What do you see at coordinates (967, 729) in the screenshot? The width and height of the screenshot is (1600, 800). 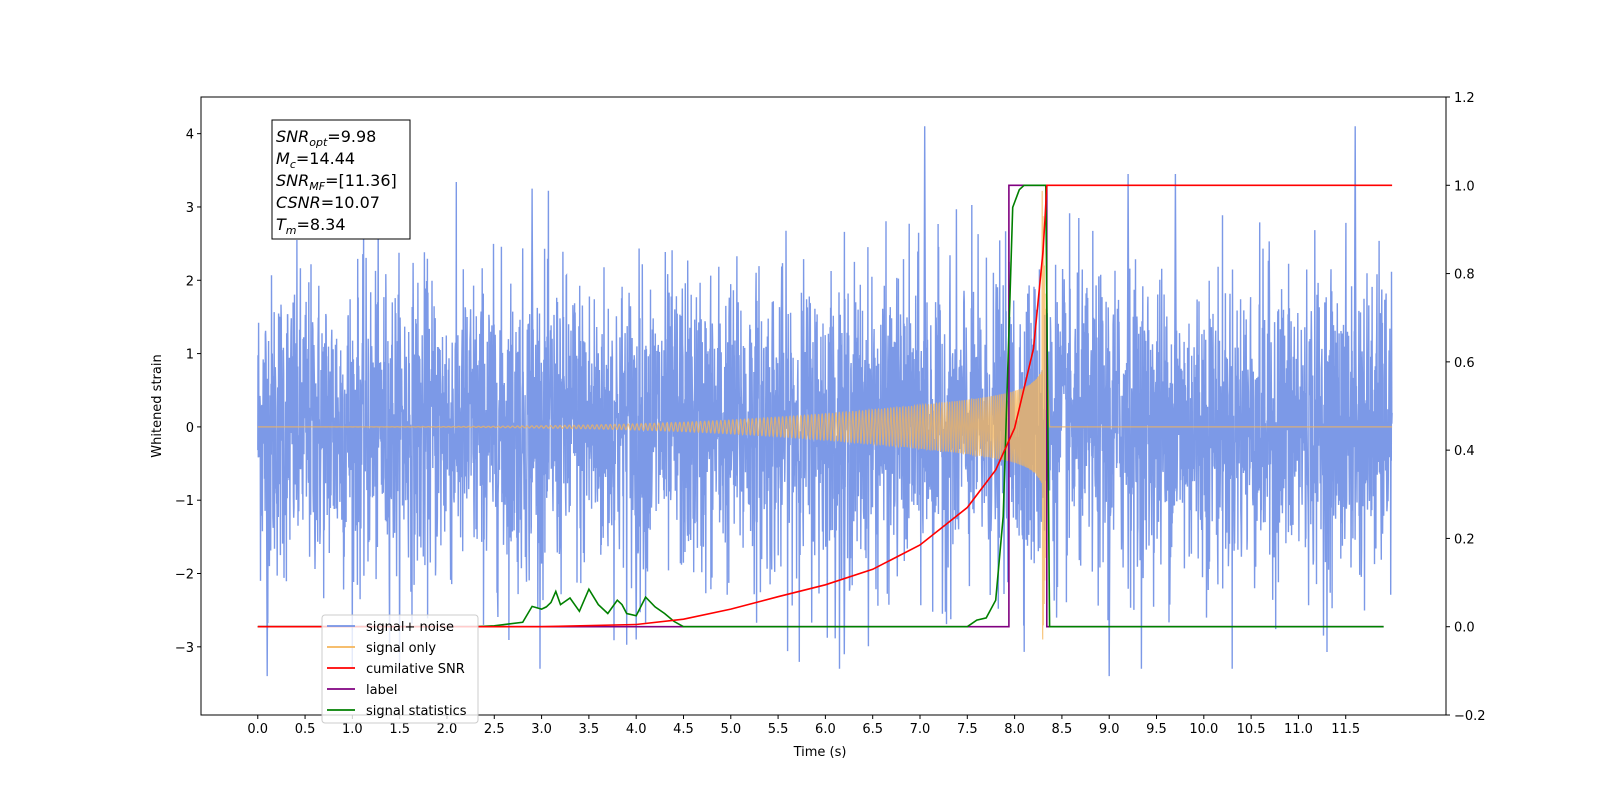 I see `x-tick-label: 7.5` at bounding box center [967, 729].